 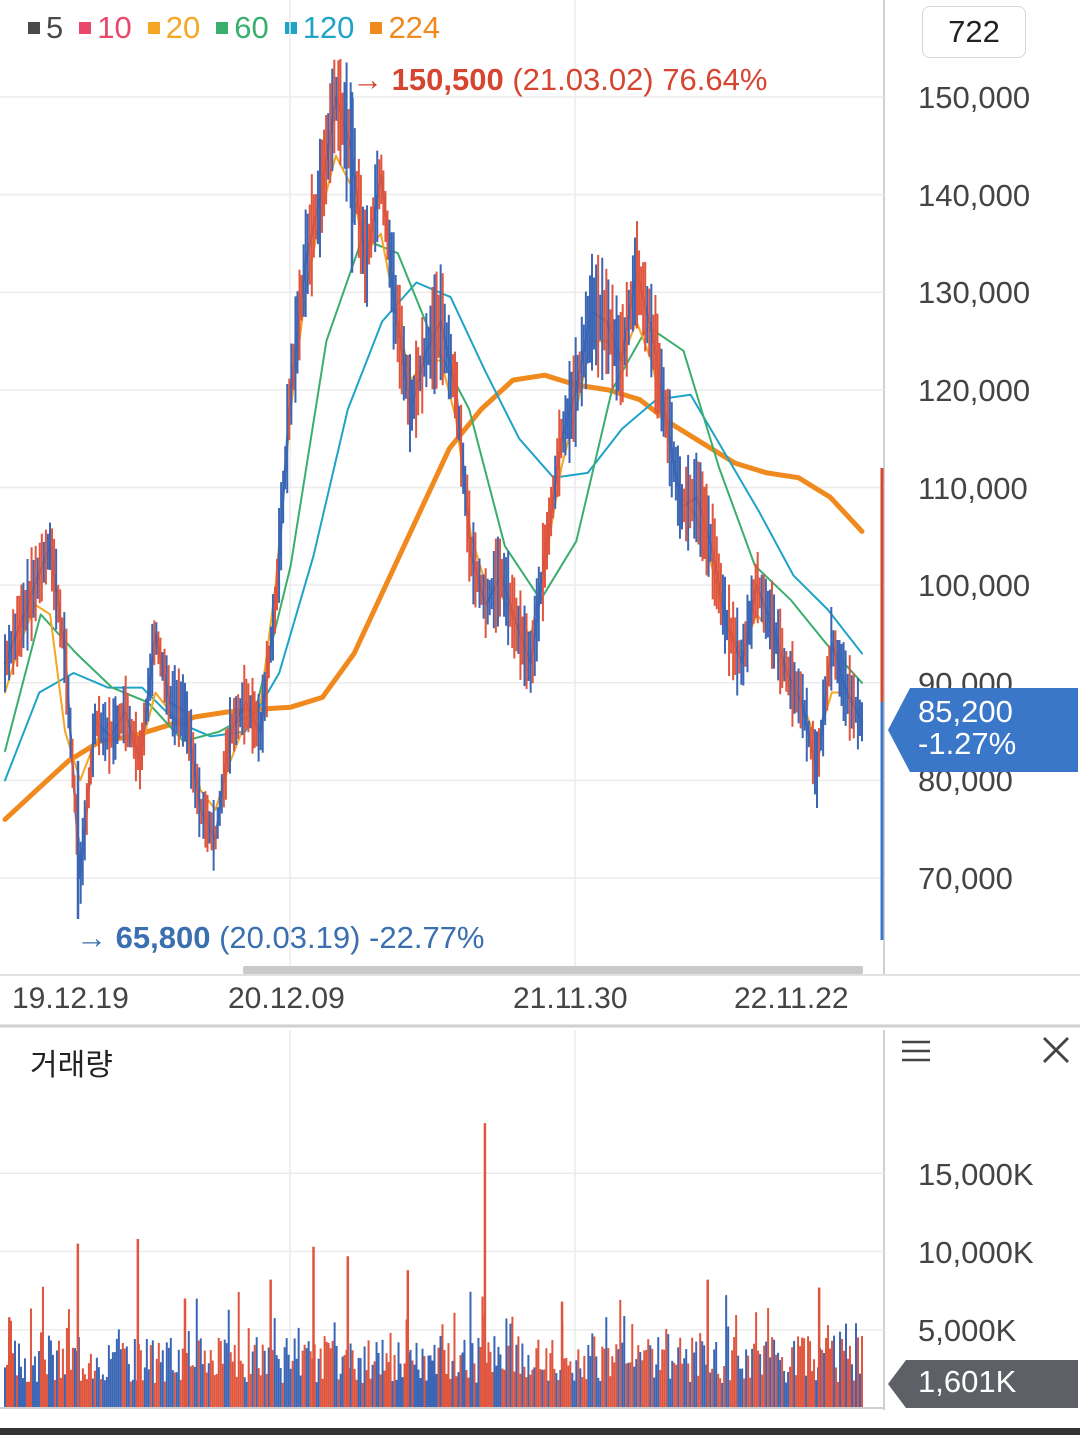 What do you see at coordinates (367, 79) in the screenshot?
I see `high-arrow-icon: →` at bounding box center [367, 79].